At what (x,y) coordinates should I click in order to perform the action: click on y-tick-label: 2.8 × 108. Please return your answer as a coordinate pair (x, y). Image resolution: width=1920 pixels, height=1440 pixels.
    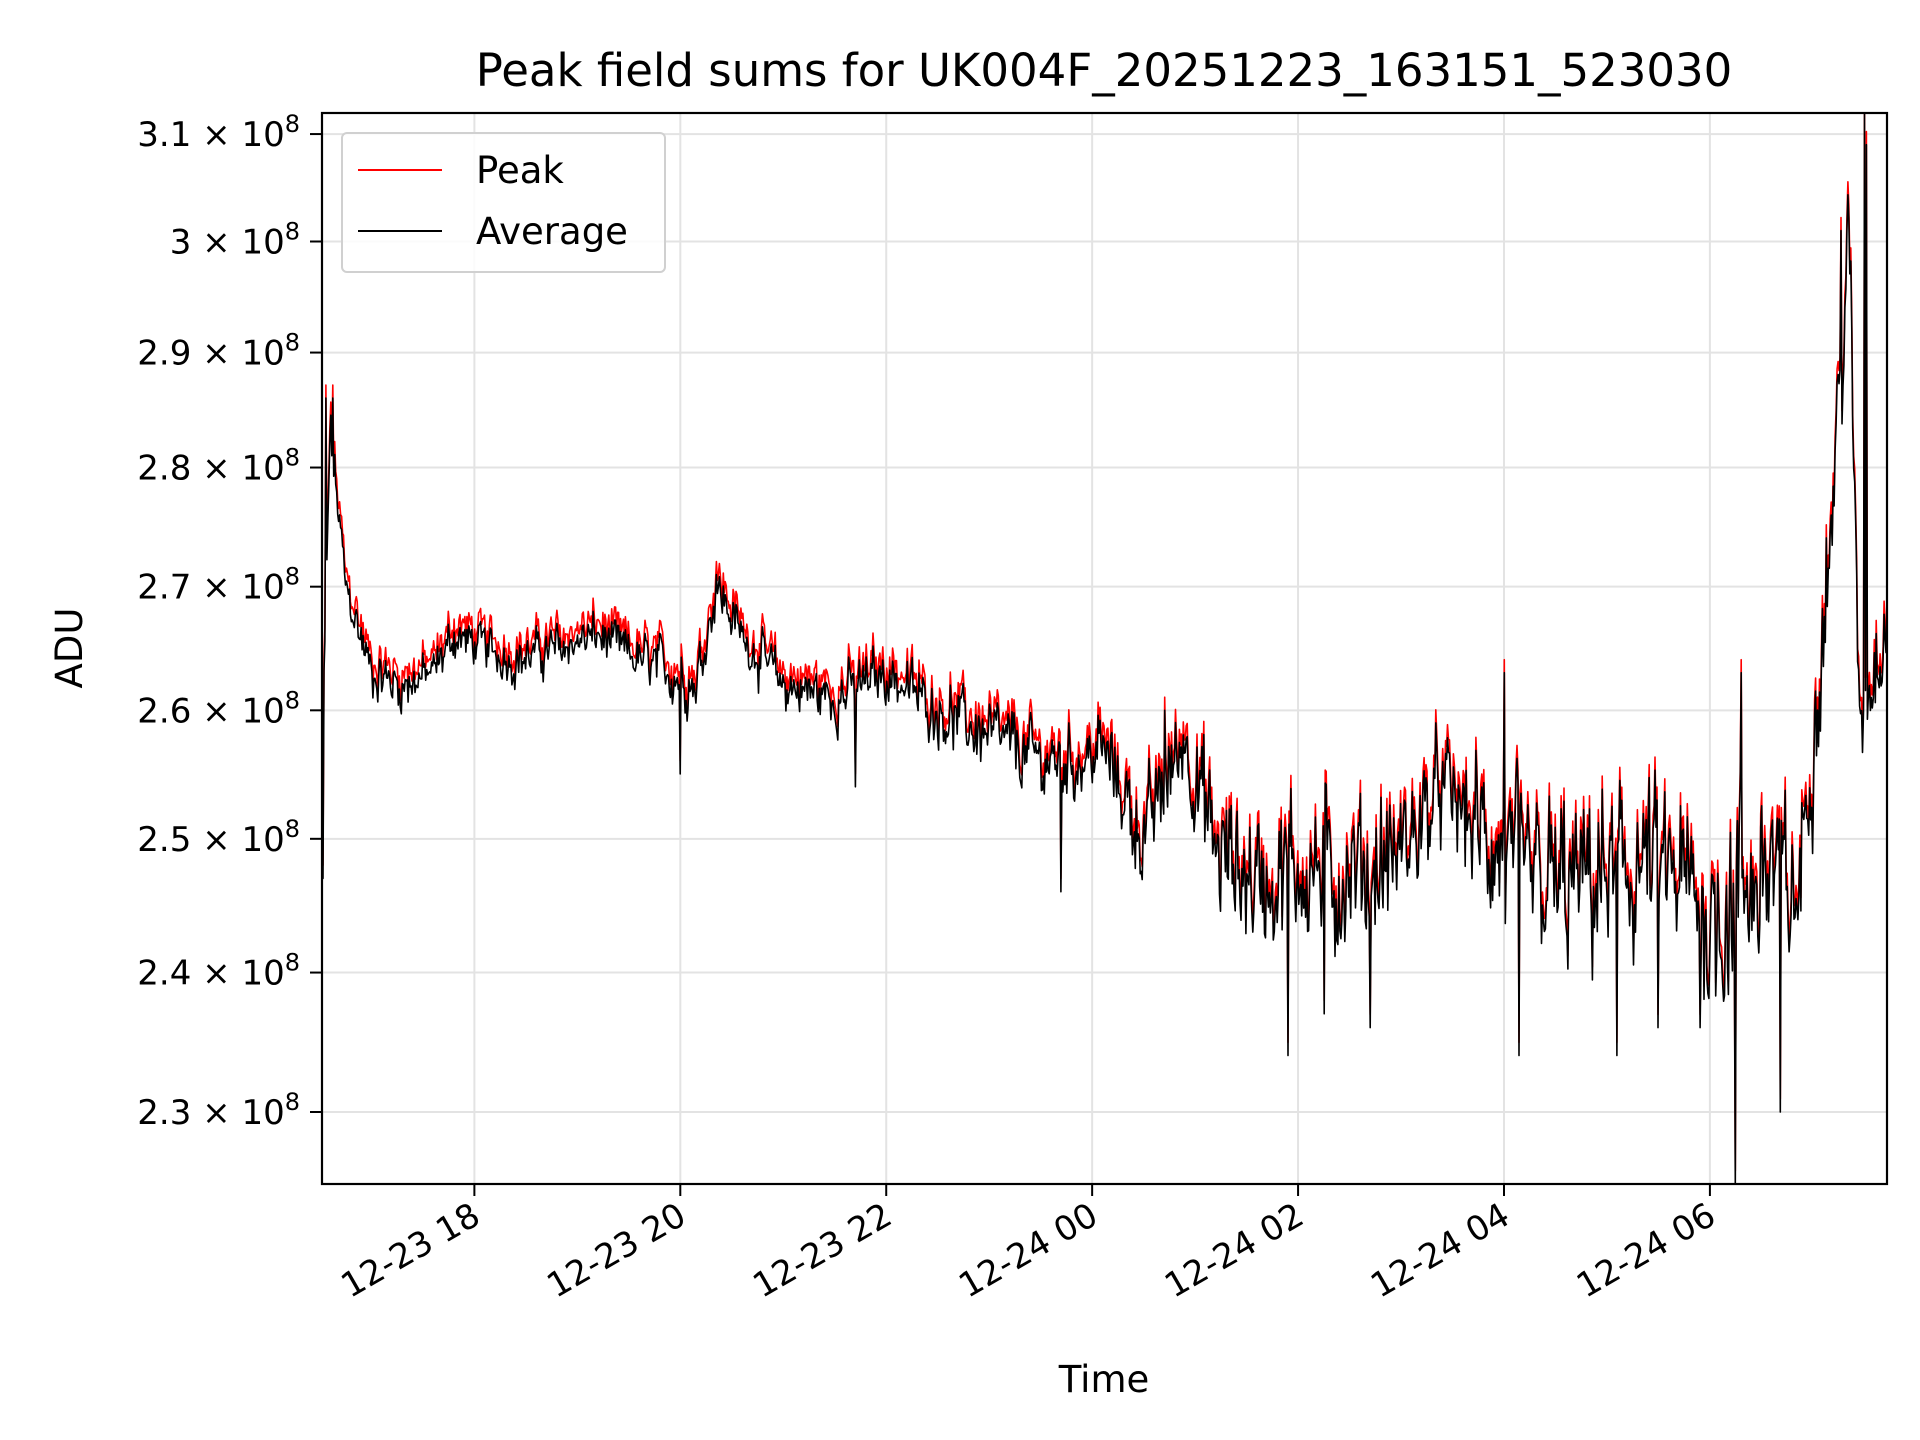
    Looking at the image, I should click on (218, 466).